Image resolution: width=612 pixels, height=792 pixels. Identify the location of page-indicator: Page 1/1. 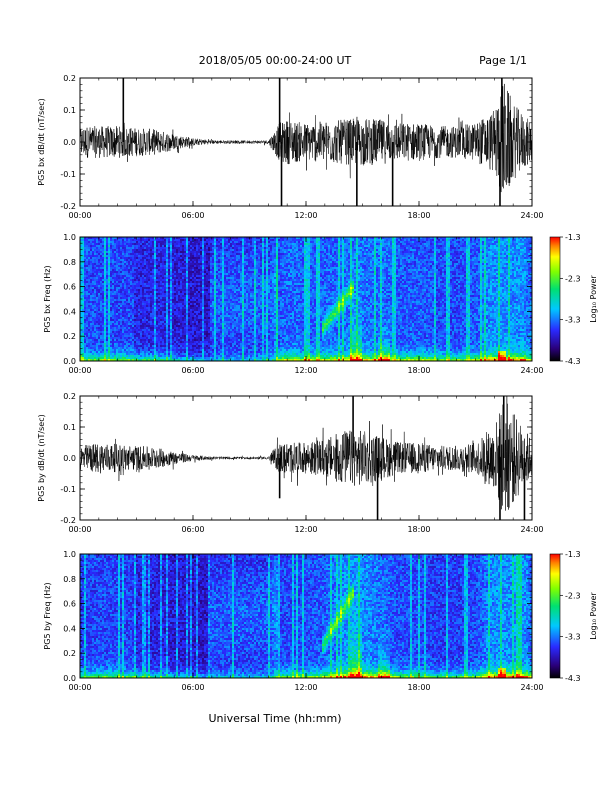
(503, 60).